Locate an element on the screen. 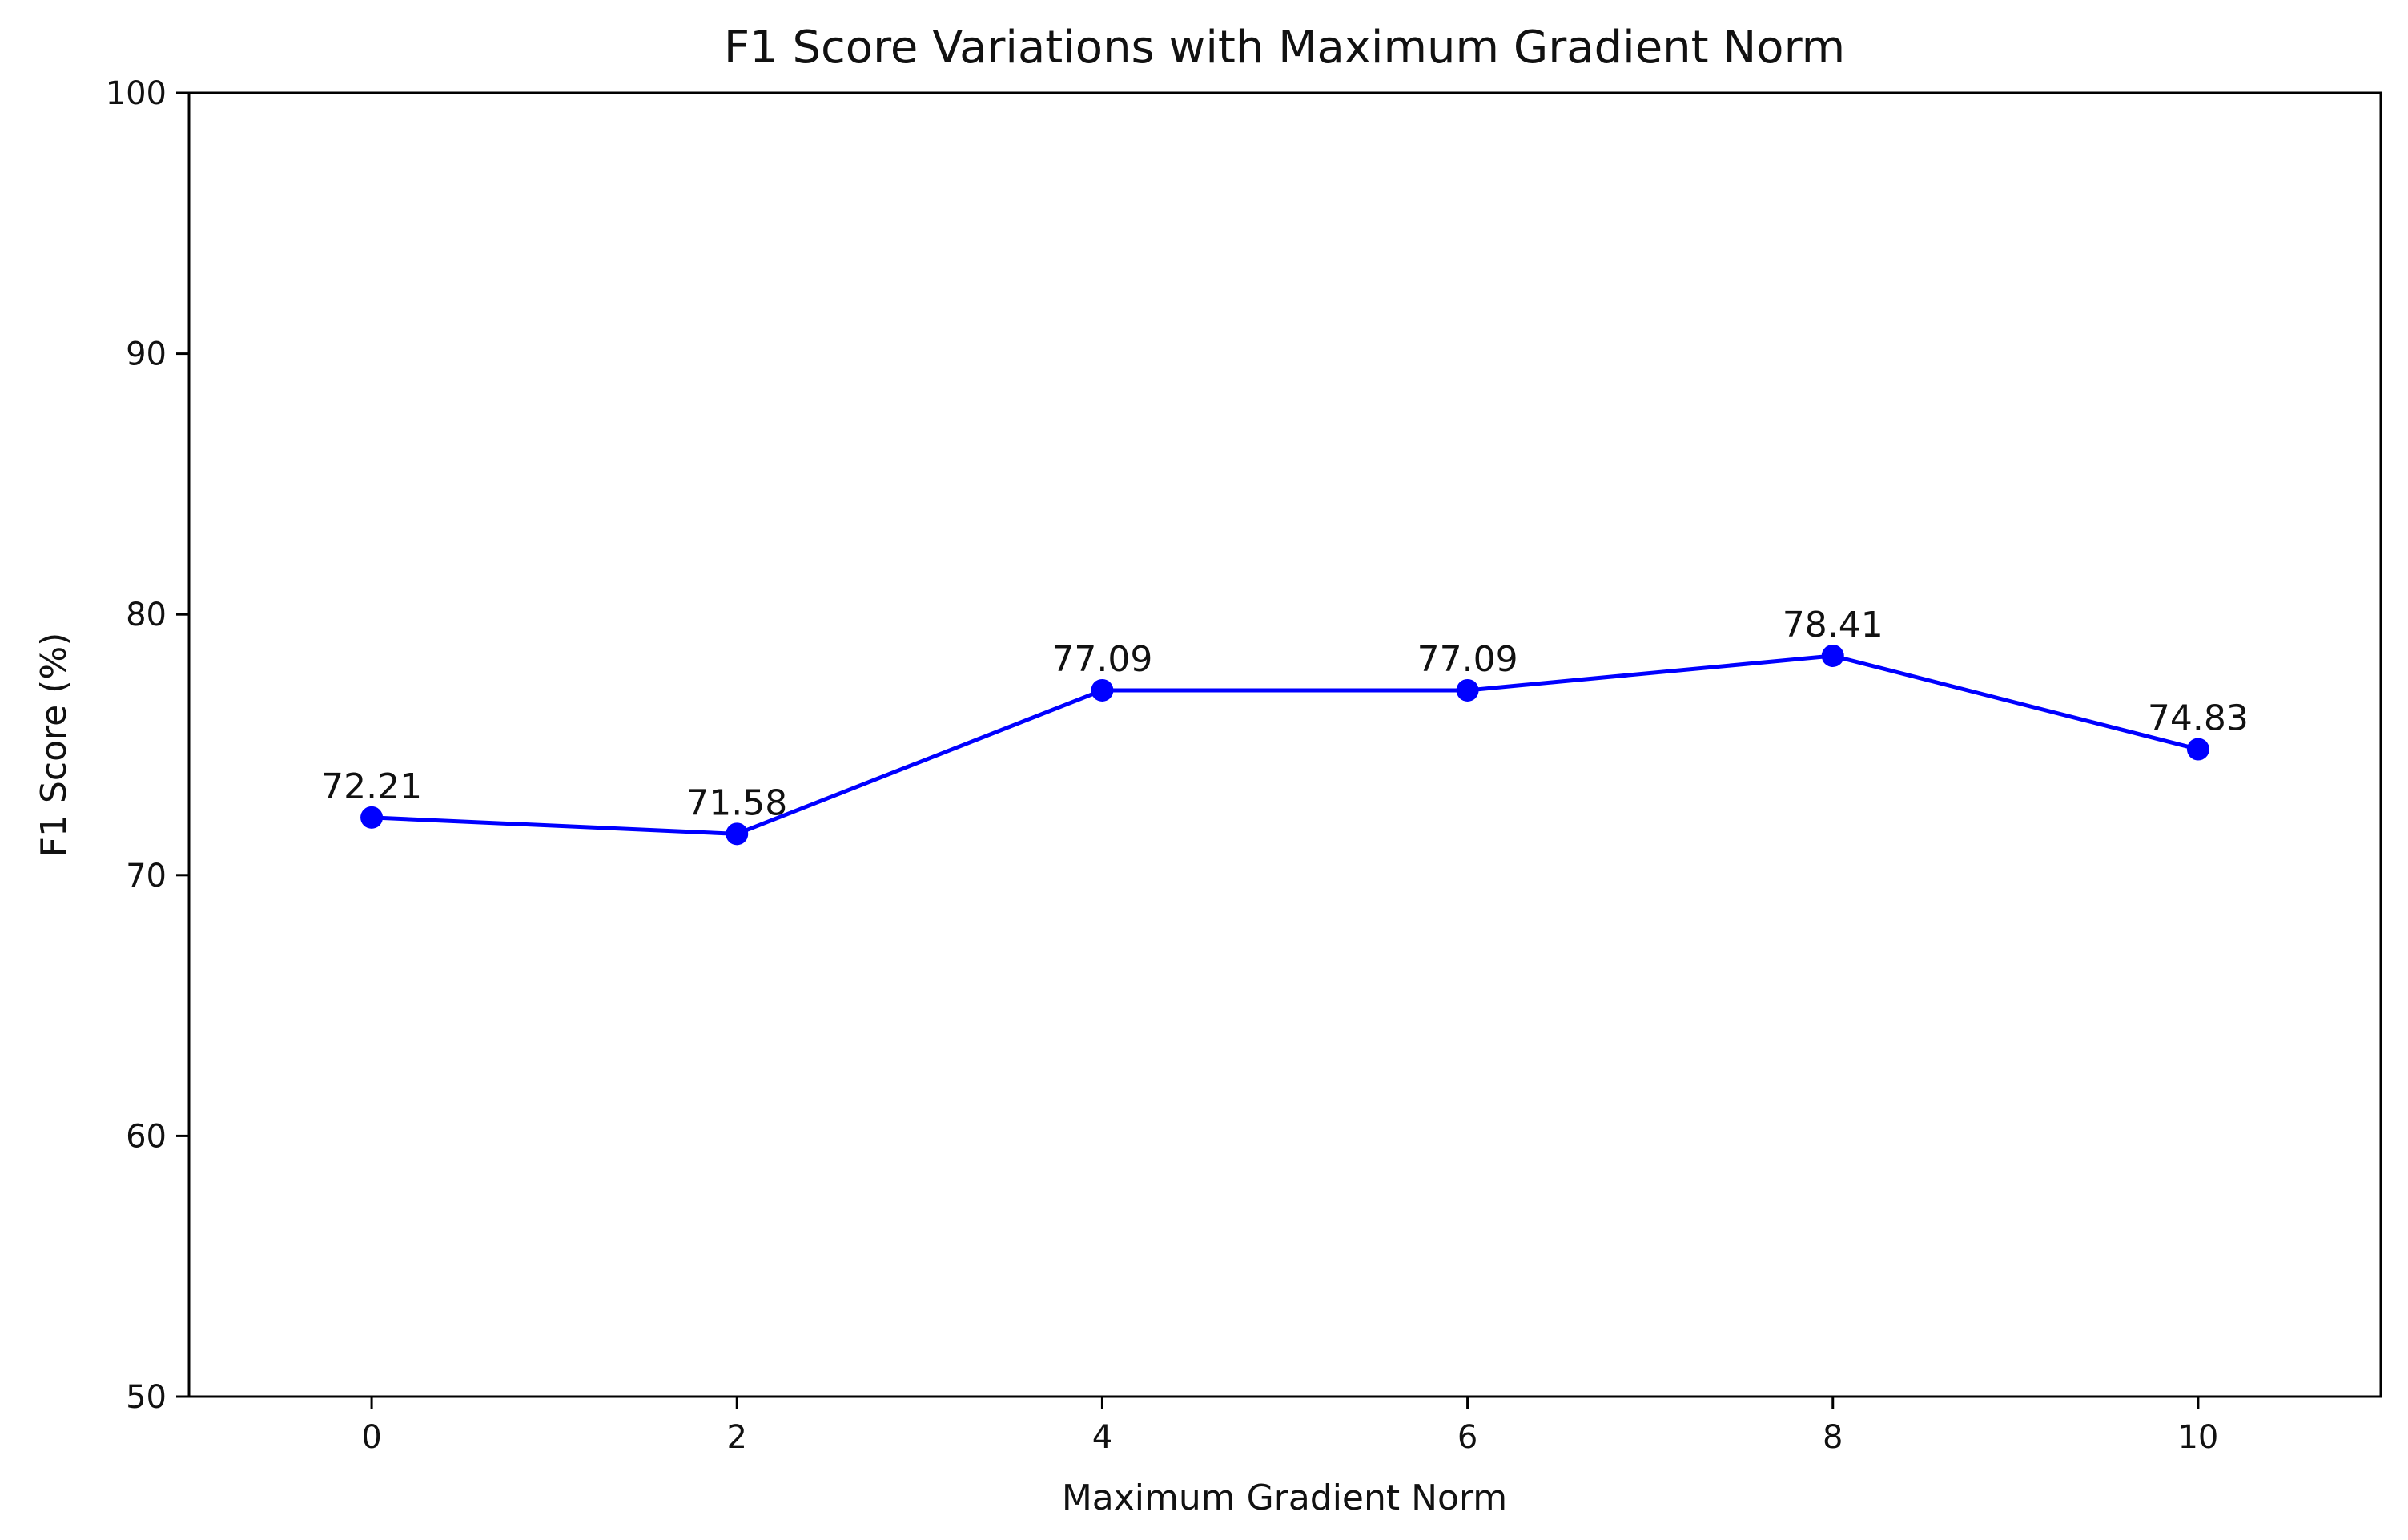  x-tick-label: 2 is located at coordinates (737, 1437).